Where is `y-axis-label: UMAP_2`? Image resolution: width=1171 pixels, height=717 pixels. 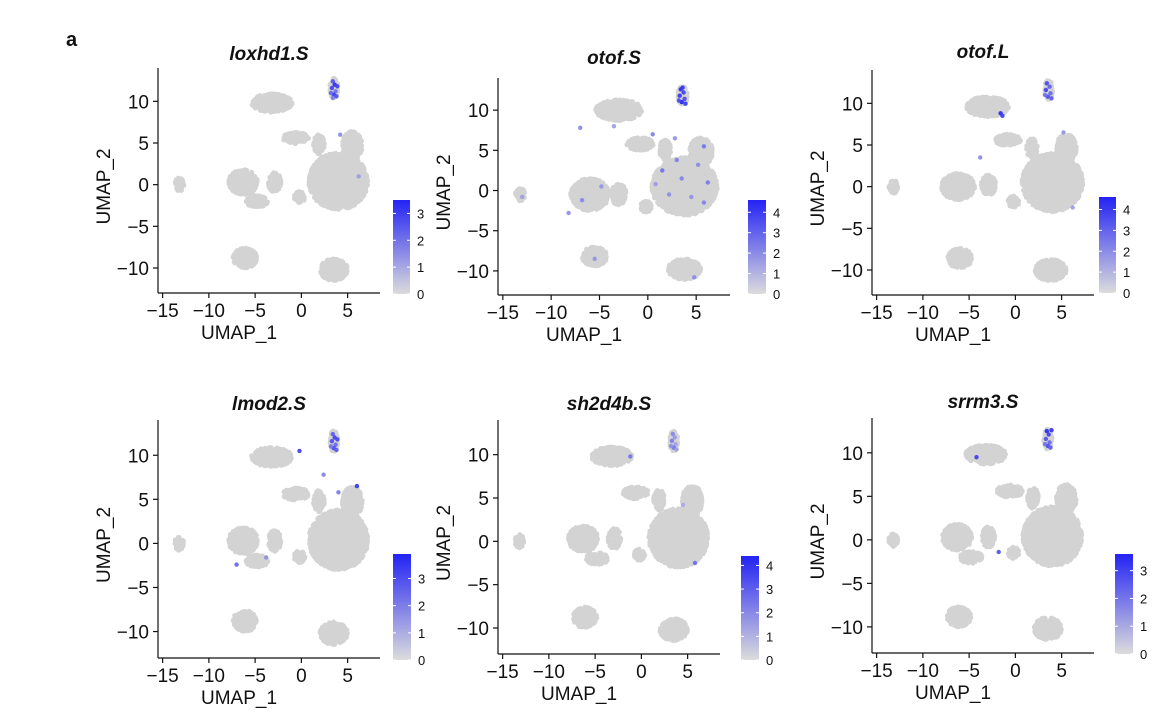
y-axis-label: UMAP_2 is located at coordinates (104, 186).